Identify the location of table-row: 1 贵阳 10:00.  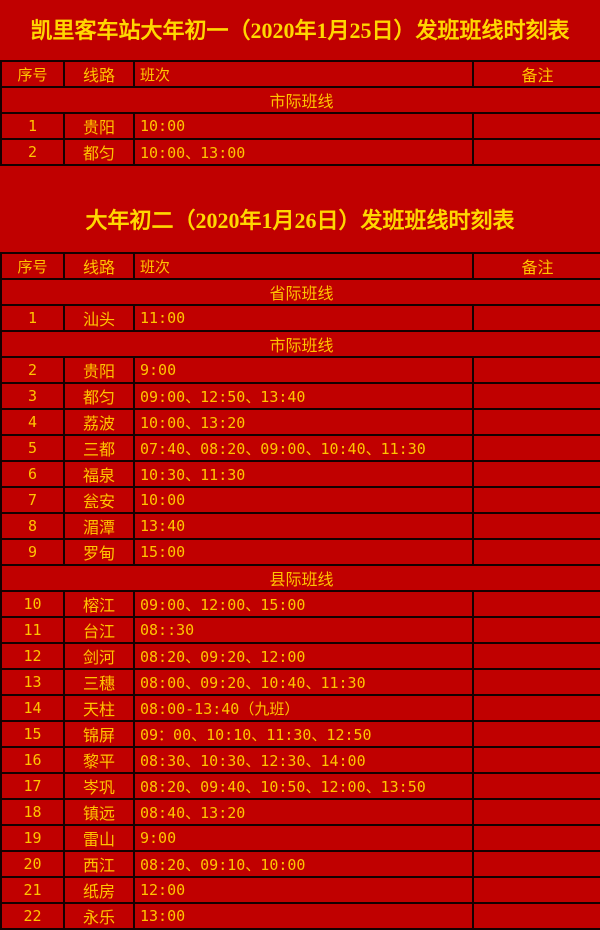
(300, 126).